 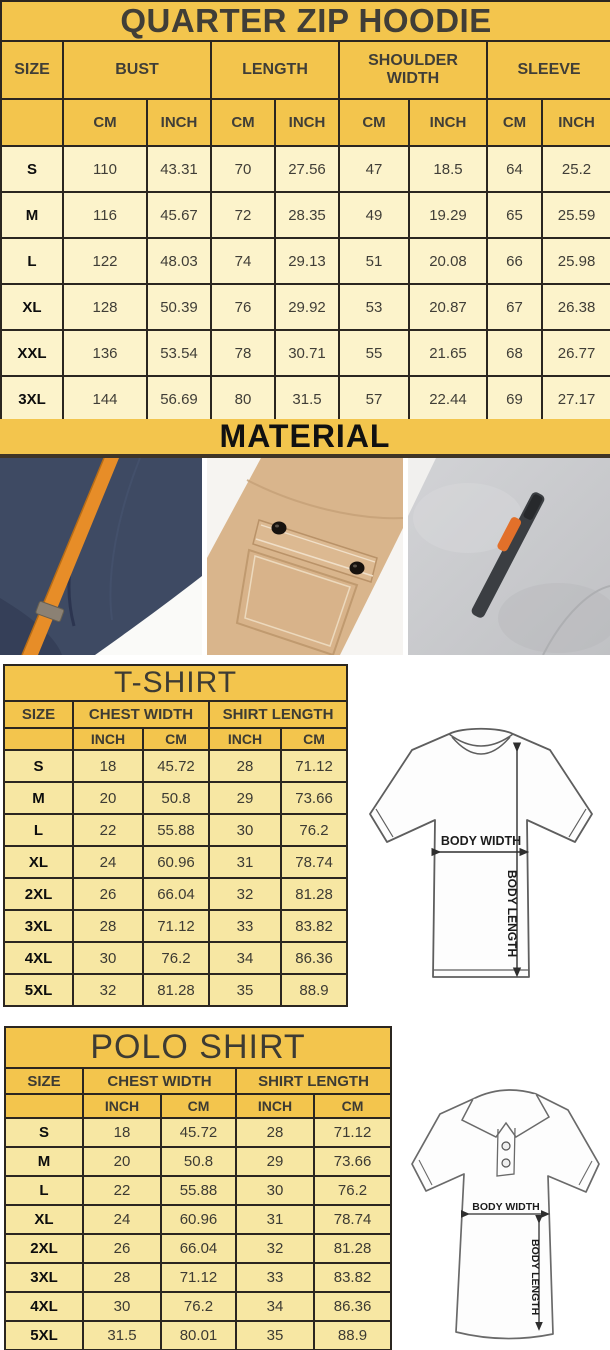 I want to click on cell: 24, so click(x=108, y=862).